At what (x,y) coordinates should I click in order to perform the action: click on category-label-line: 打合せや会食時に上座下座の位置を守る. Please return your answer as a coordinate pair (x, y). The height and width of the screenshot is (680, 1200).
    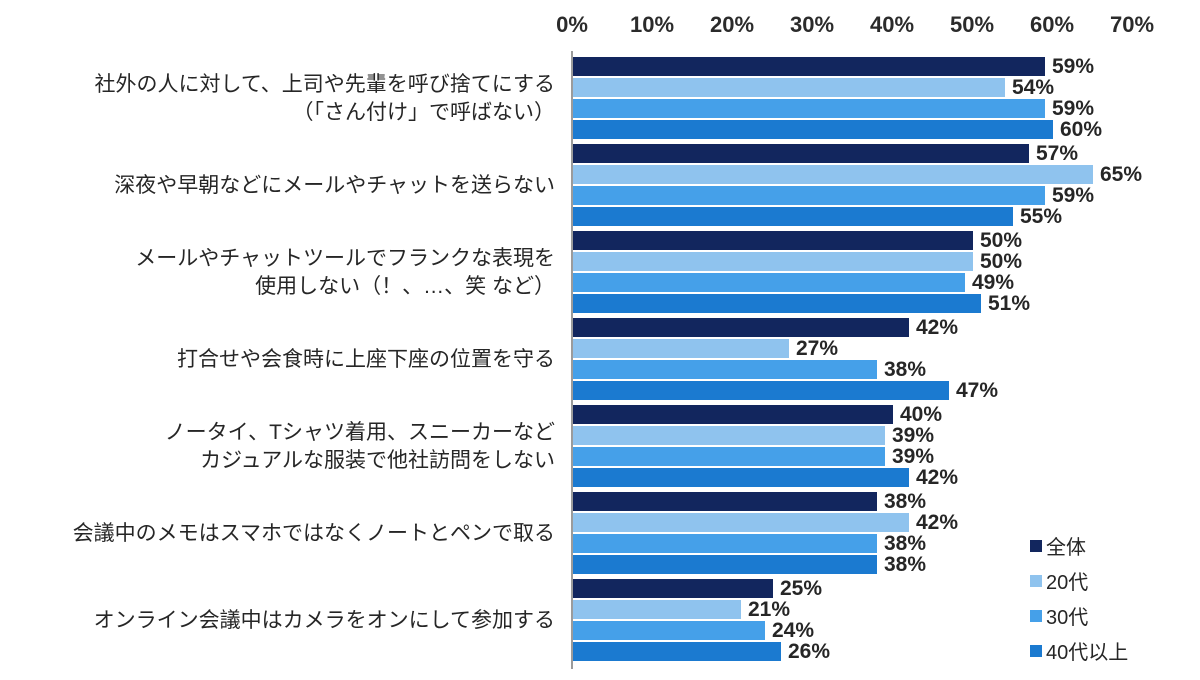
    Looking at the image, I should click on (366, 359).